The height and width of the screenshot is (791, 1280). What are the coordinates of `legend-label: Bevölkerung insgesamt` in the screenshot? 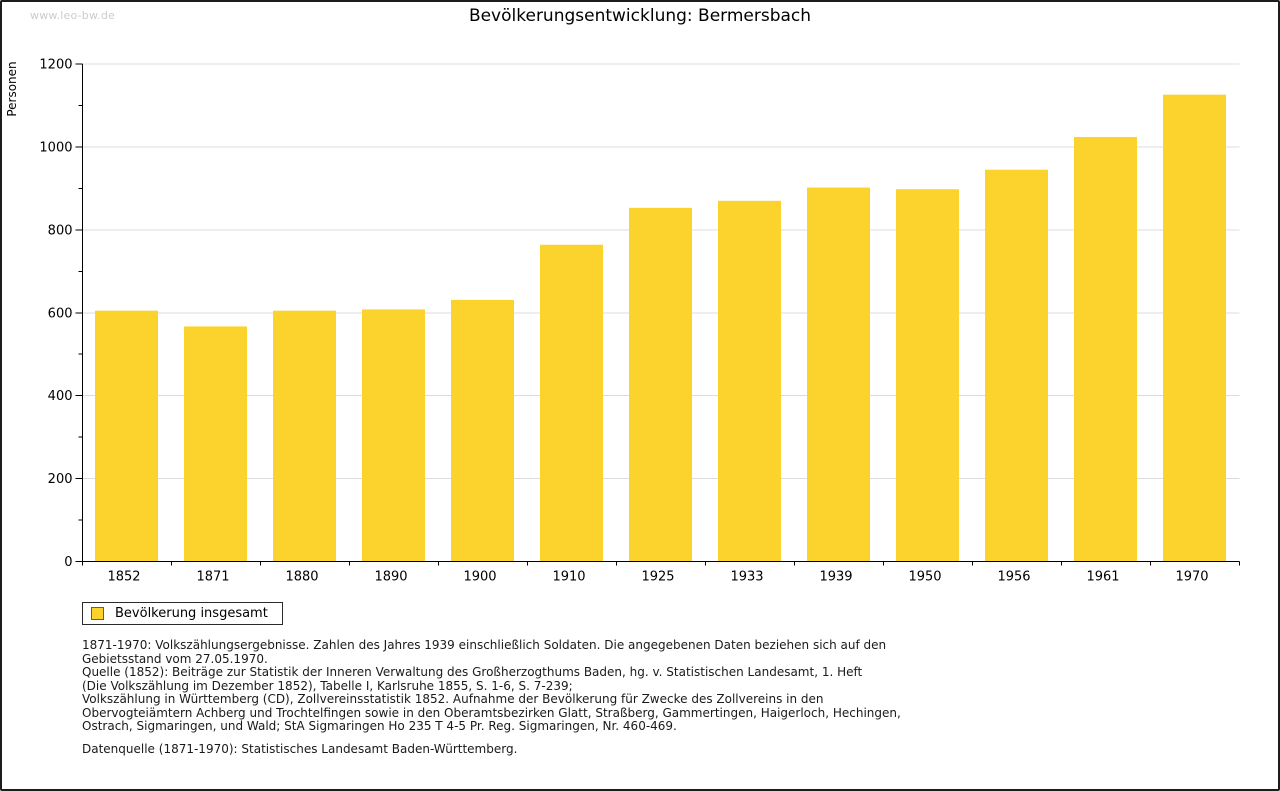 It's located at (191, 613).